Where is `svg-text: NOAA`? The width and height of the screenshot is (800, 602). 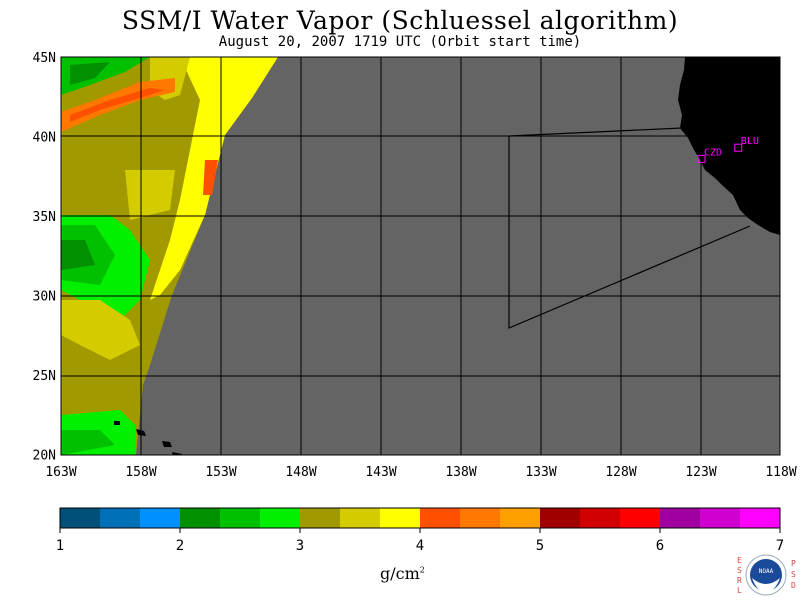 svg-text: NOAA is located at coordinates (766, 571).